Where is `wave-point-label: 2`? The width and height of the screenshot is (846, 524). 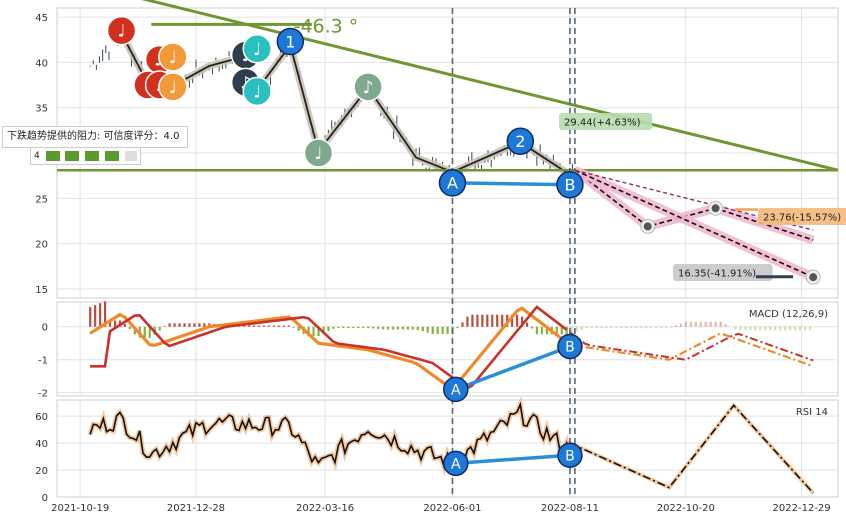
wave-point-label: 2 is located at coordinates (520, 141).